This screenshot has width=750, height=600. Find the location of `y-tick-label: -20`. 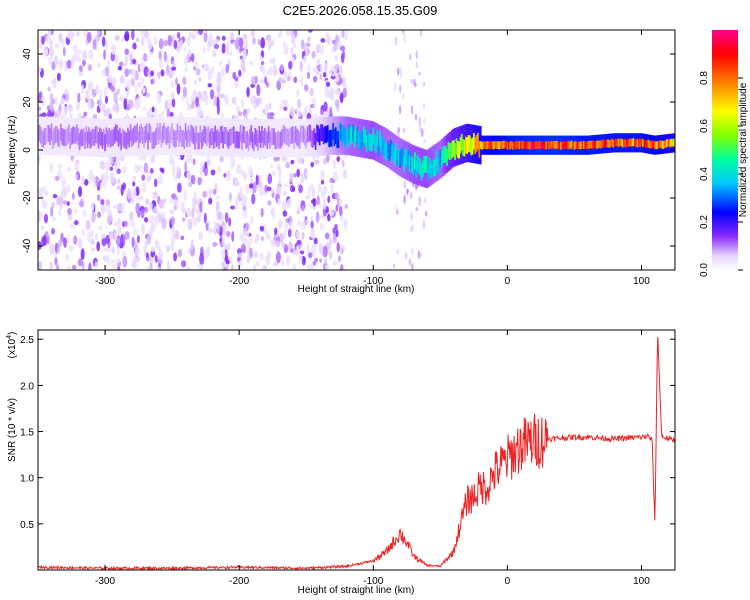

y-tick-label: -20 is located at coordinates (27, 197).